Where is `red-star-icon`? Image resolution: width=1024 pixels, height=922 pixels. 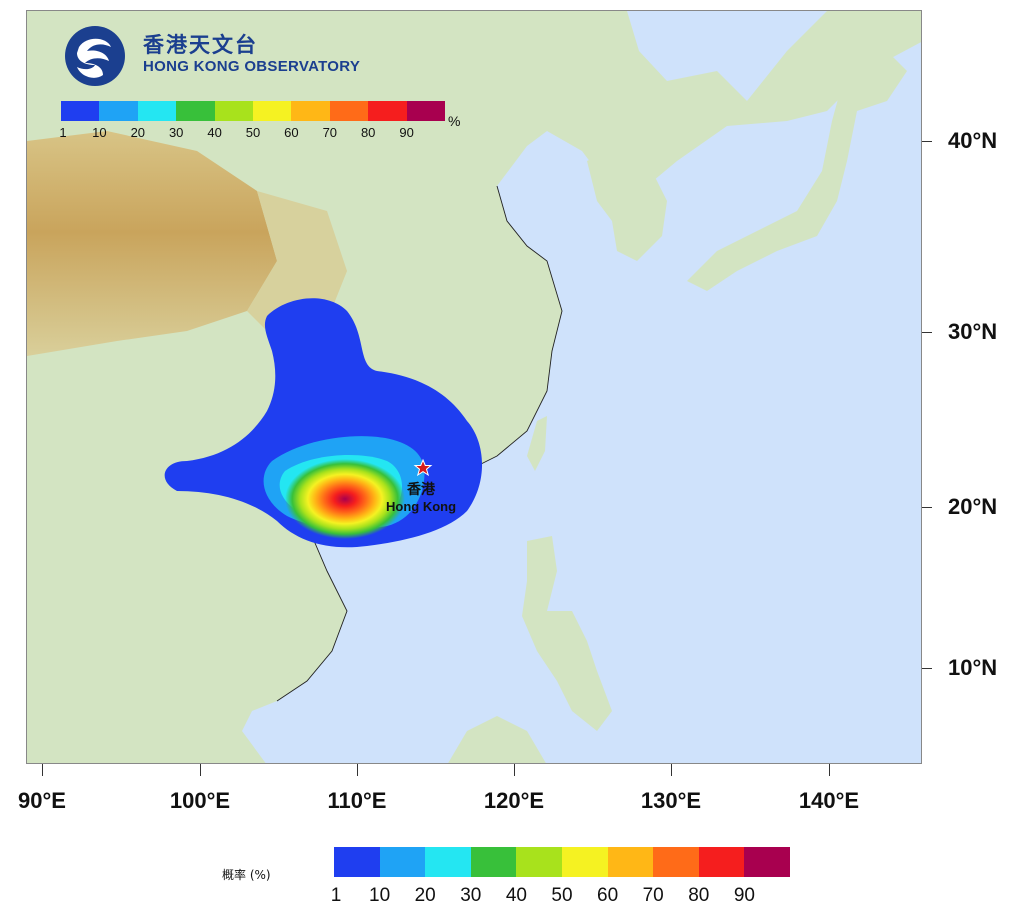
red-star-icon is located at coordinates (423, 467).